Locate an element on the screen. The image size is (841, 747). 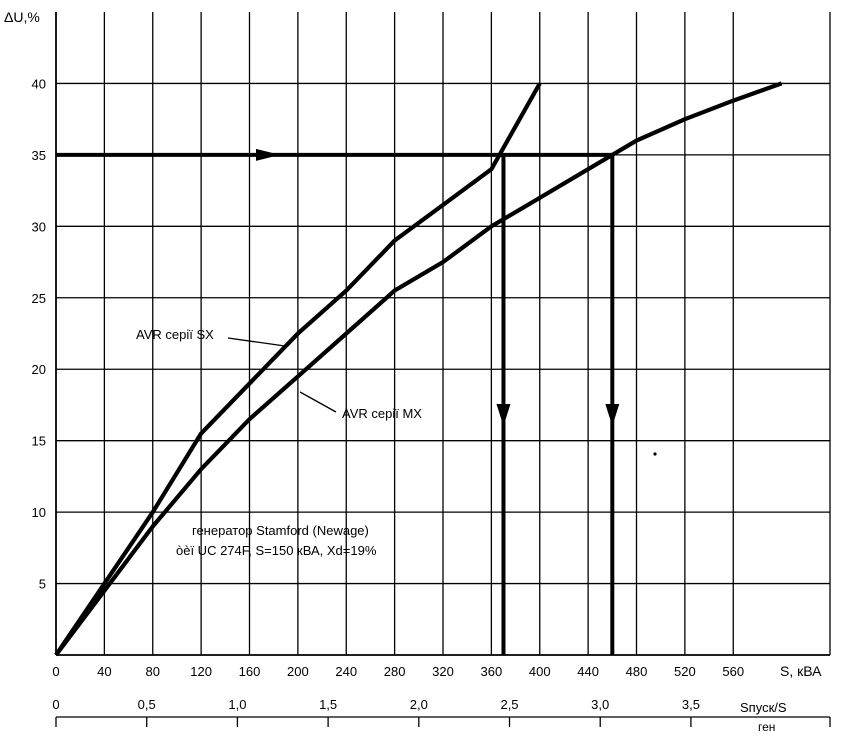
leader-line-sx is located at coordinates (256, 342).